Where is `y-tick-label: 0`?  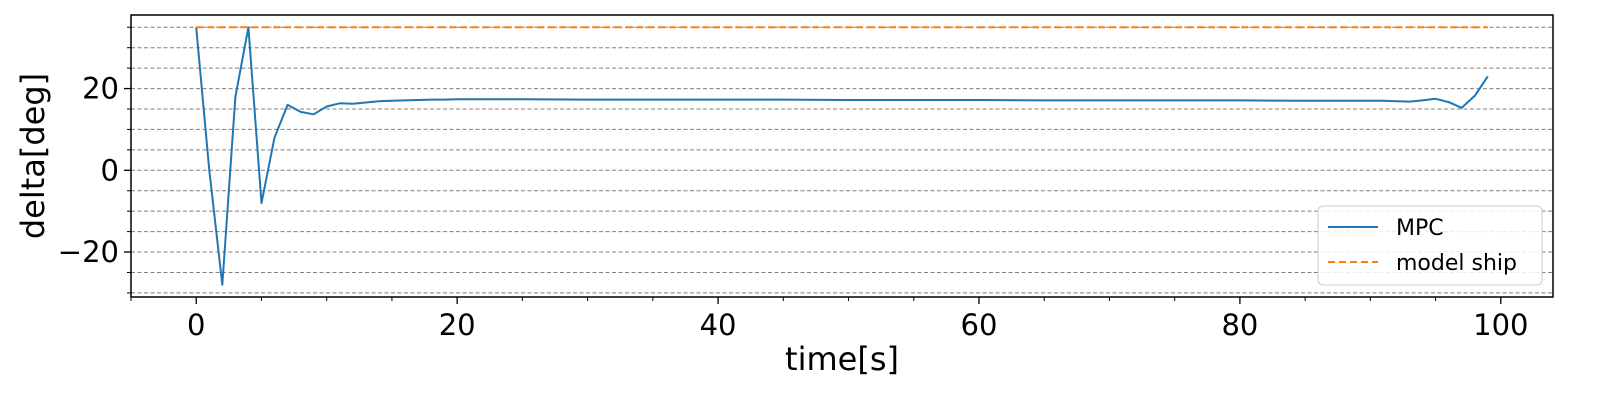 y-tick-label: 0 is located at coordinates (110, 170).